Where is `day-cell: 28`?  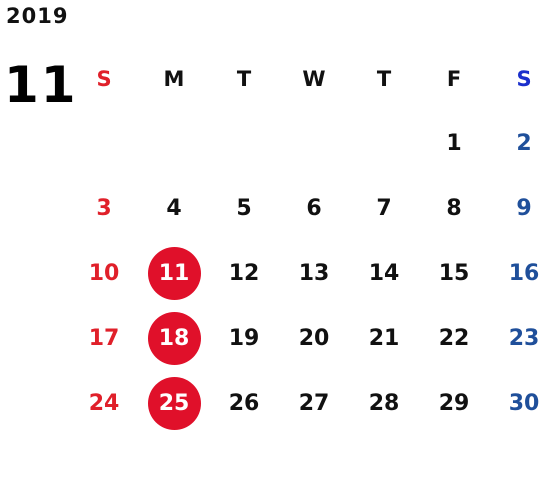
day-cell: 28 is located at coordinates (384, 403).